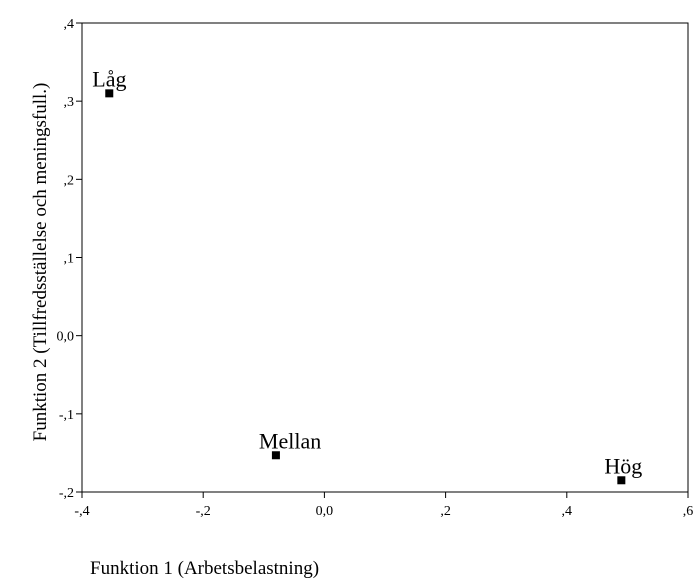 This screenshot has width=696, height=583. What do you see at coordinates (81, 511) in the screenshot?
I see `x-tick-label: -,4` at bounding box center [81, 511].